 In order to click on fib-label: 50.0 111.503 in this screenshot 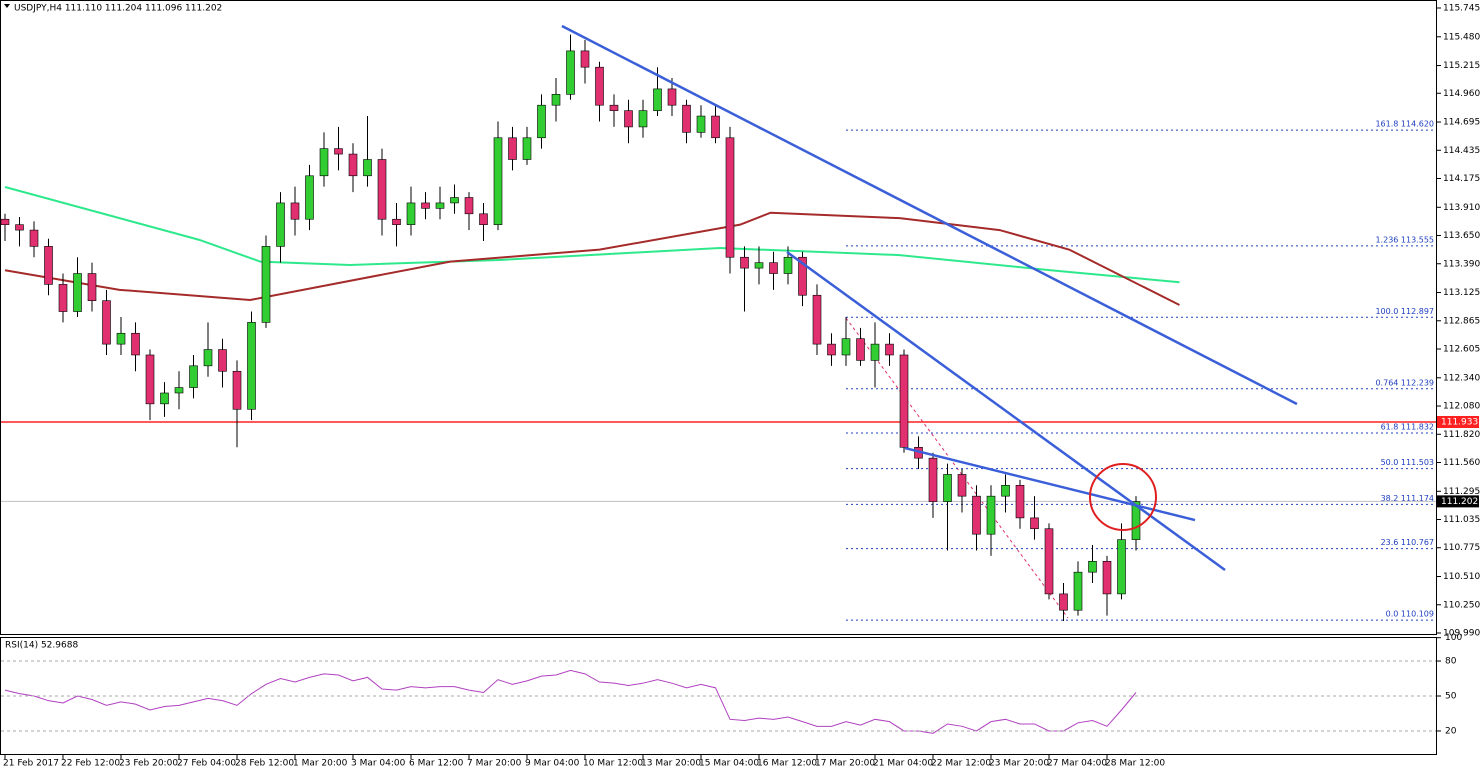, I will do `click(1407, 462)`.